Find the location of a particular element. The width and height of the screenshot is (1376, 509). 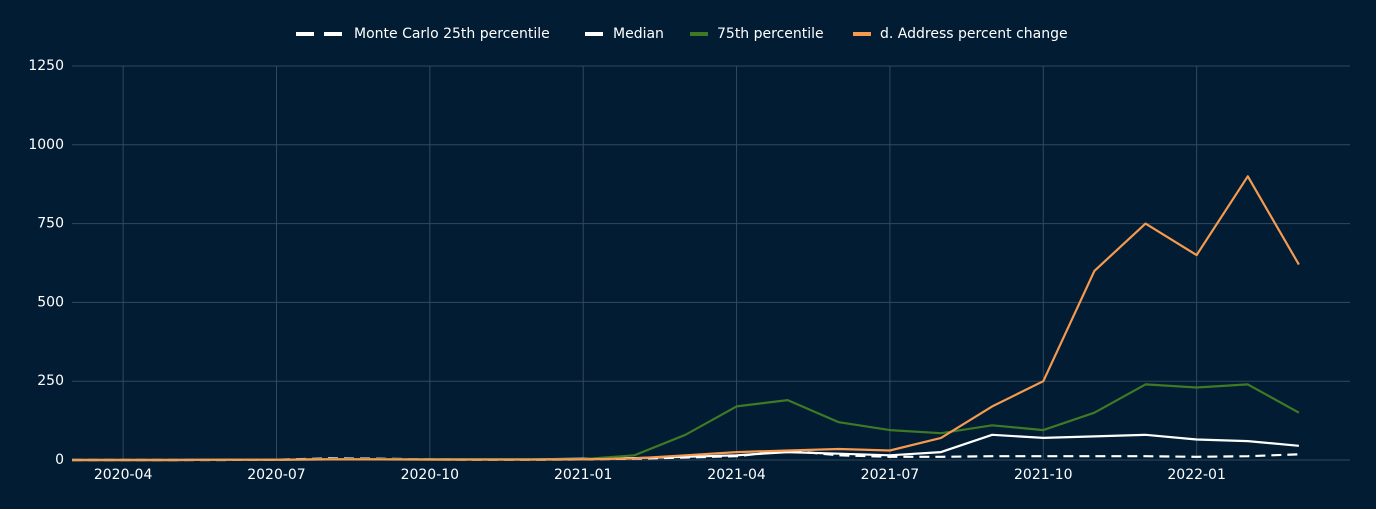

x-tick-label: 2021-07 is located at coordinates (890, 475).